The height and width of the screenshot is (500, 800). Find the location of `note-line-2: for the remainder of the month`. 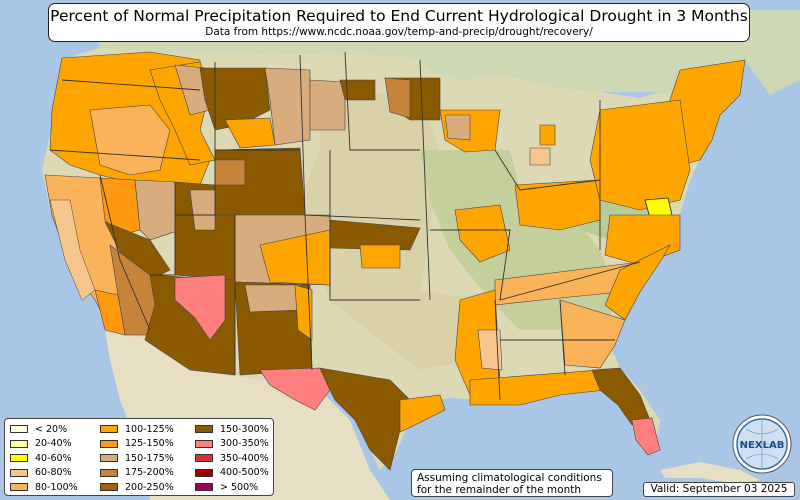

note-line-2: for the remainder of the month is located at coordinates (499, 490).